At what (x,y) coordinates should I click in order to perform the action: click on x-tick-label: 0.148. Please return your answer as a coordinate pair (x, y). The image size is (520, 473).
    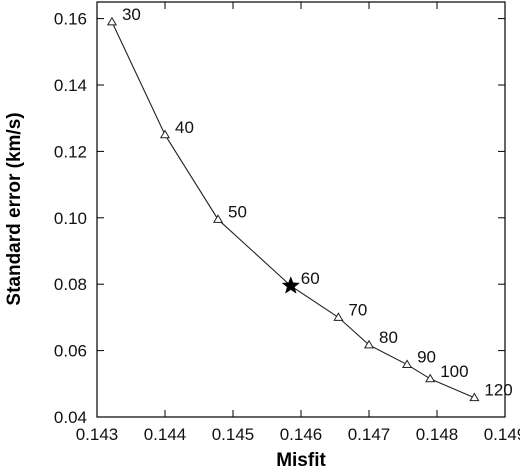
    Looking at the image, I should click on (437, 434).